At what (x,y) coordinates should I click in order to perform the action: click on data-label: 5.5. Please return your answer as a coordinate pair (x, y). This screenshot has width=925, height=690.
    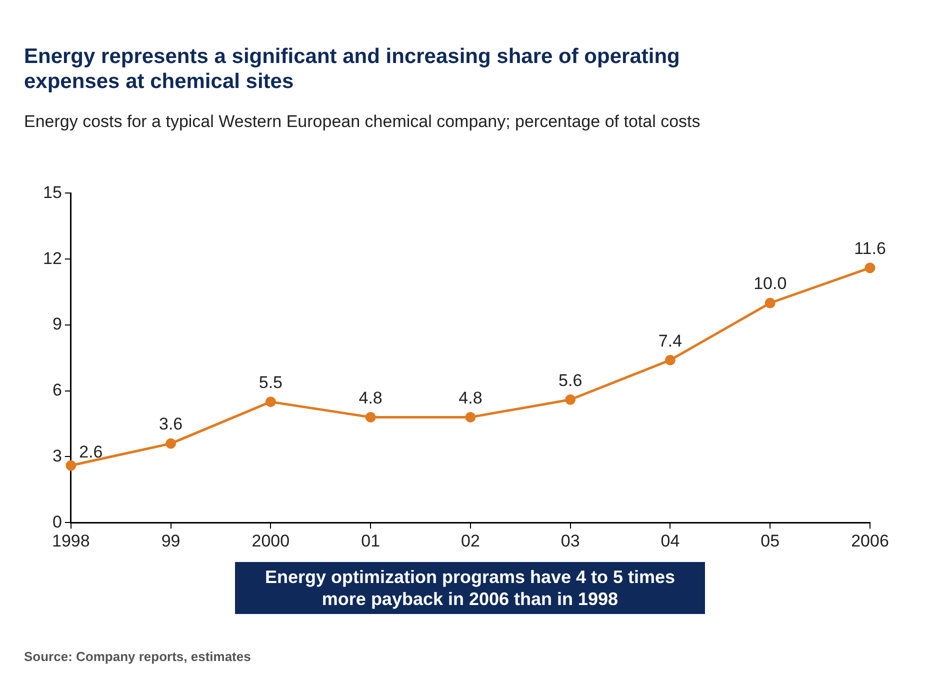
    Looking at the image, I should click on (270, 382).